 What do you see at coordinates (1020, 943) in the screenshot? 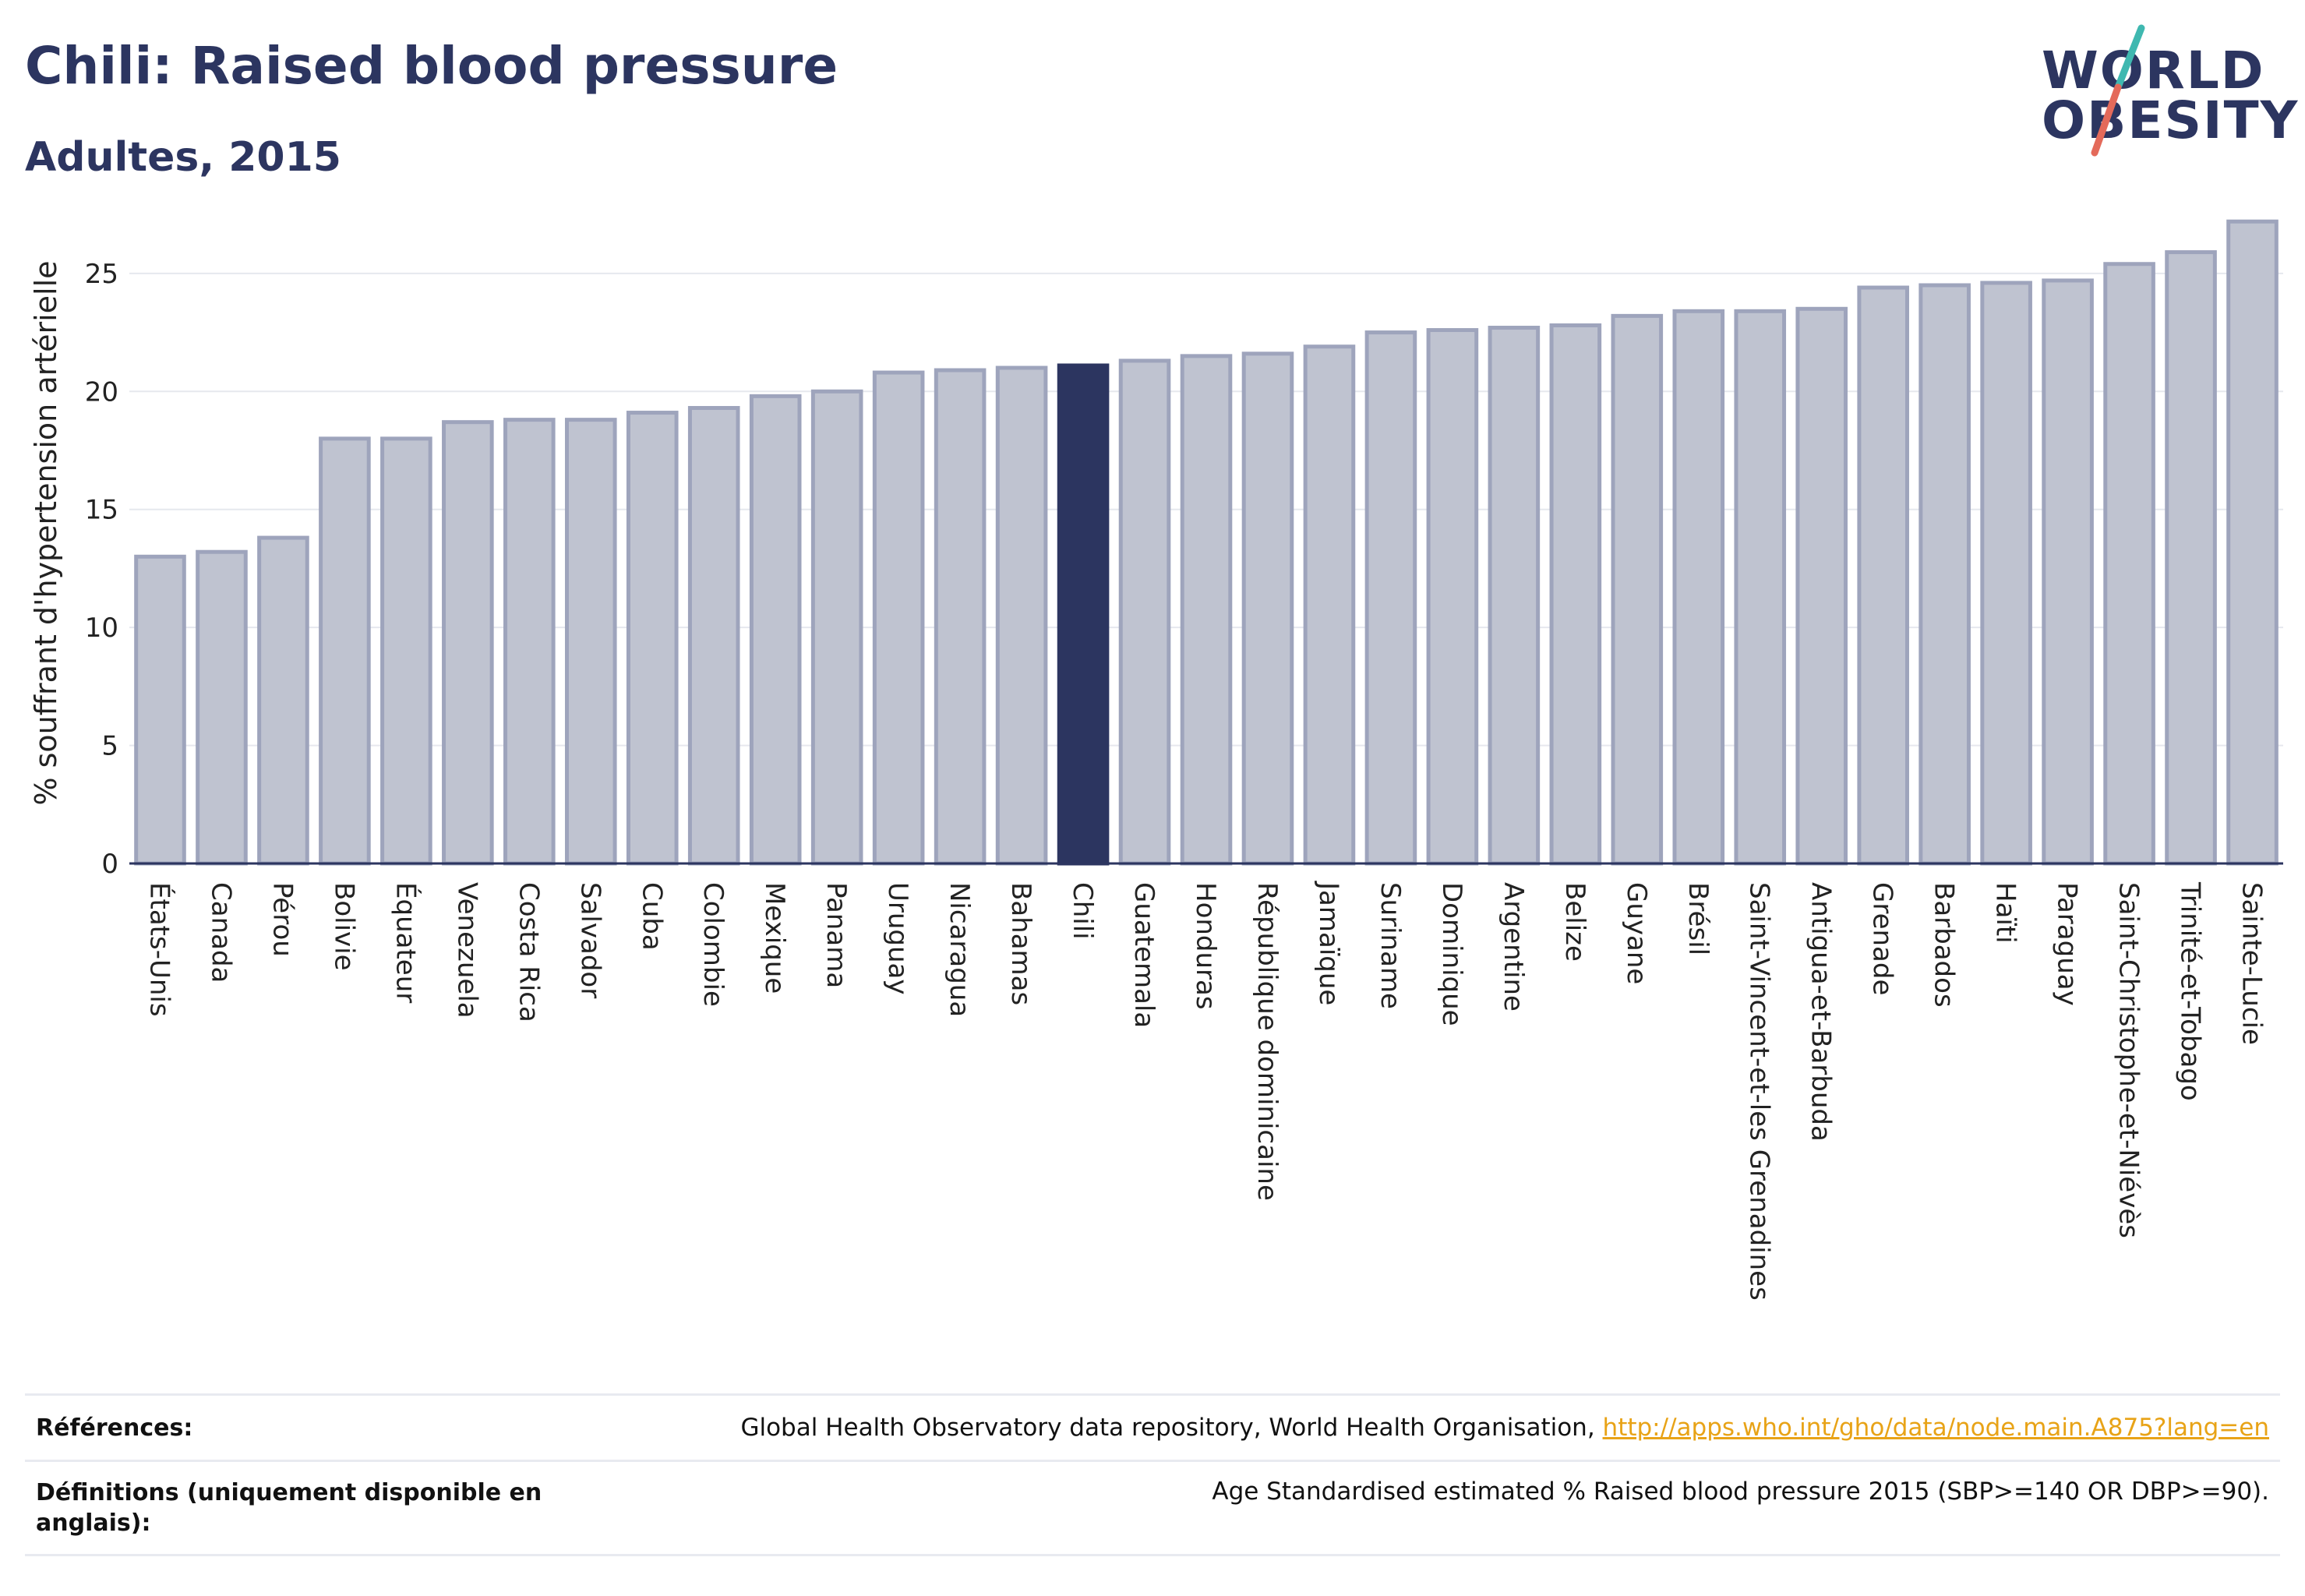
I see `x-tick-label: Bahamas` at bounding box center [1020, 943].